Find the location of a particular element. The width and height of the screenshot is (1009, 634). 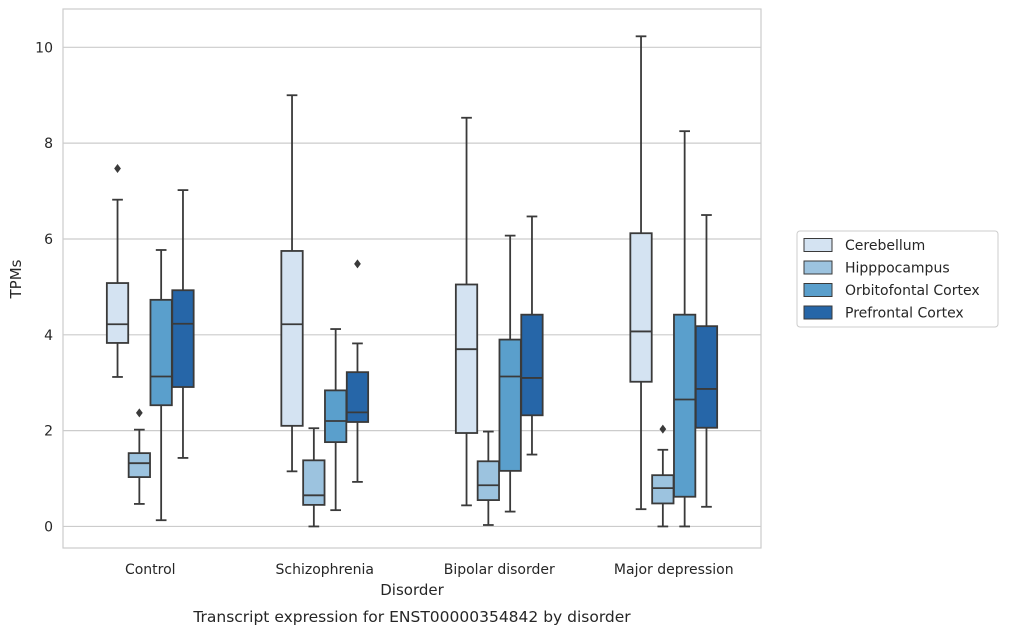

y-tick-labels: 0 2 4 6 8 10 is located at coordinates (44, 287).